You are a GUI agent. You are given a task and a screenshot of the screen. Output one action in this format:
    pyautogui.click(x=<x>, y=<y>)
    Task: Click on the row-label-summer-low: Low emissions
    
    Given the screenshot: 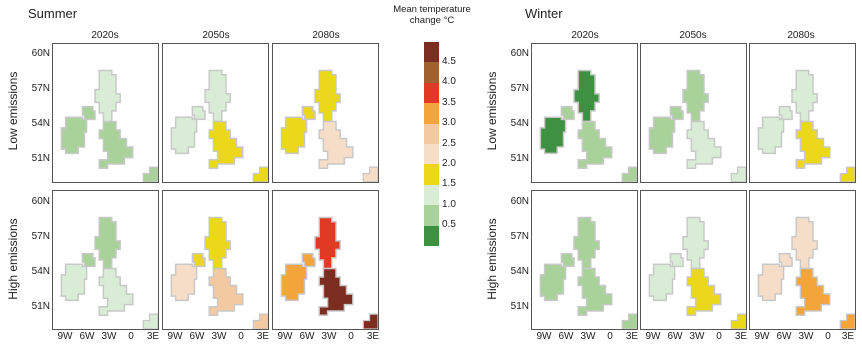 What is the action you would take?
    pyautogui.click(x=13, y=111)
    